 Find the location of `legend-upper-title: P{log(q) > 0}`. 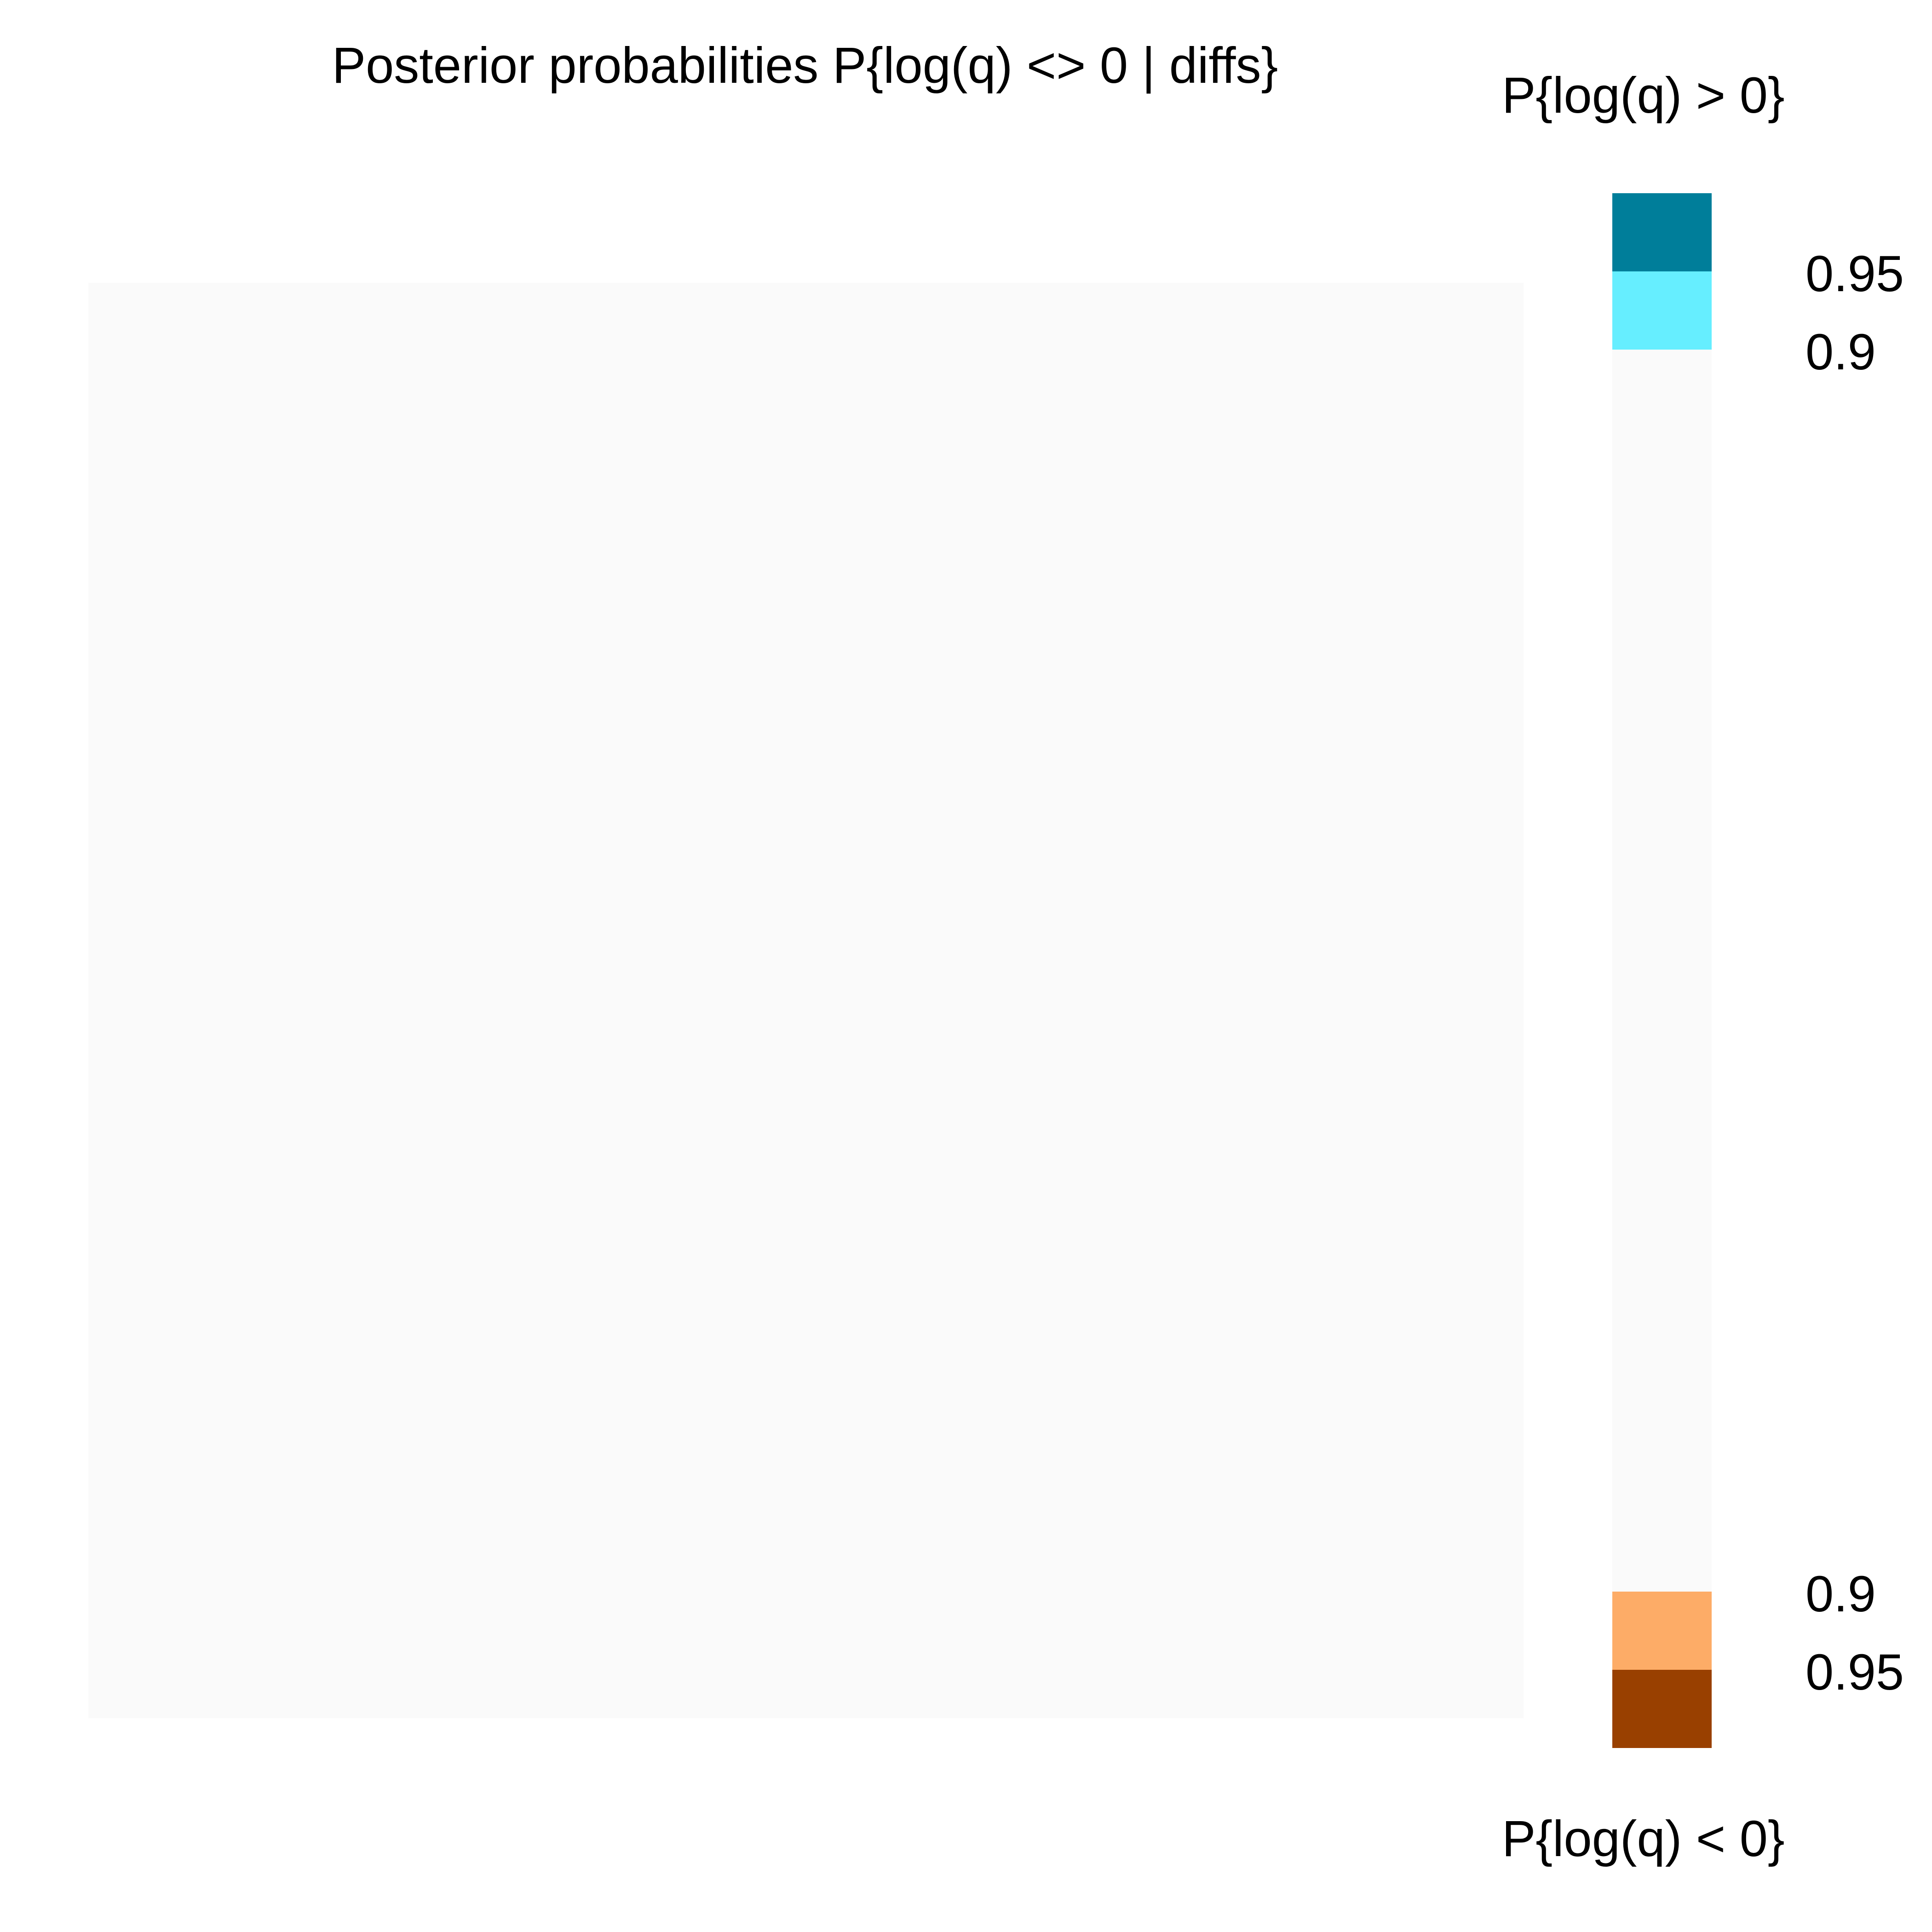

legend-upper-title: P{log(q) > 0} is located at coordinates (1643, 95).